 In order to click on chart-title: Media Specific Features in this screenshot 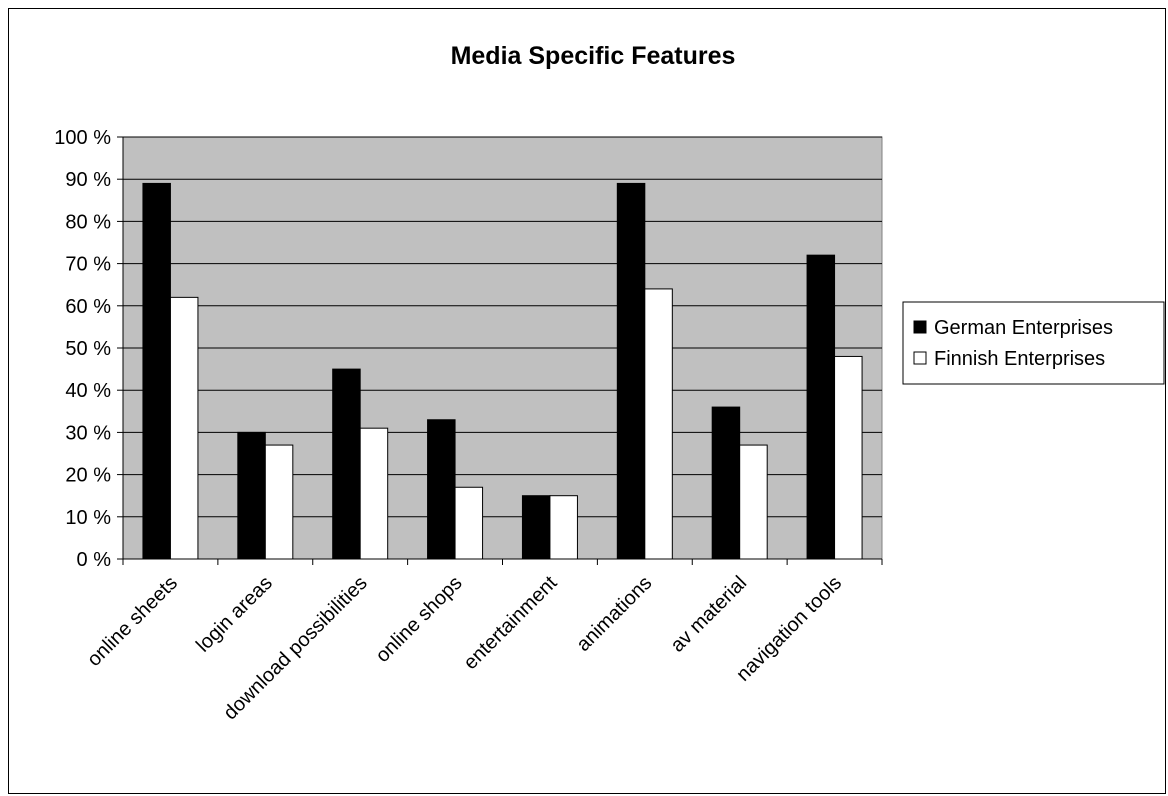, I will do `click(593, 56)`.